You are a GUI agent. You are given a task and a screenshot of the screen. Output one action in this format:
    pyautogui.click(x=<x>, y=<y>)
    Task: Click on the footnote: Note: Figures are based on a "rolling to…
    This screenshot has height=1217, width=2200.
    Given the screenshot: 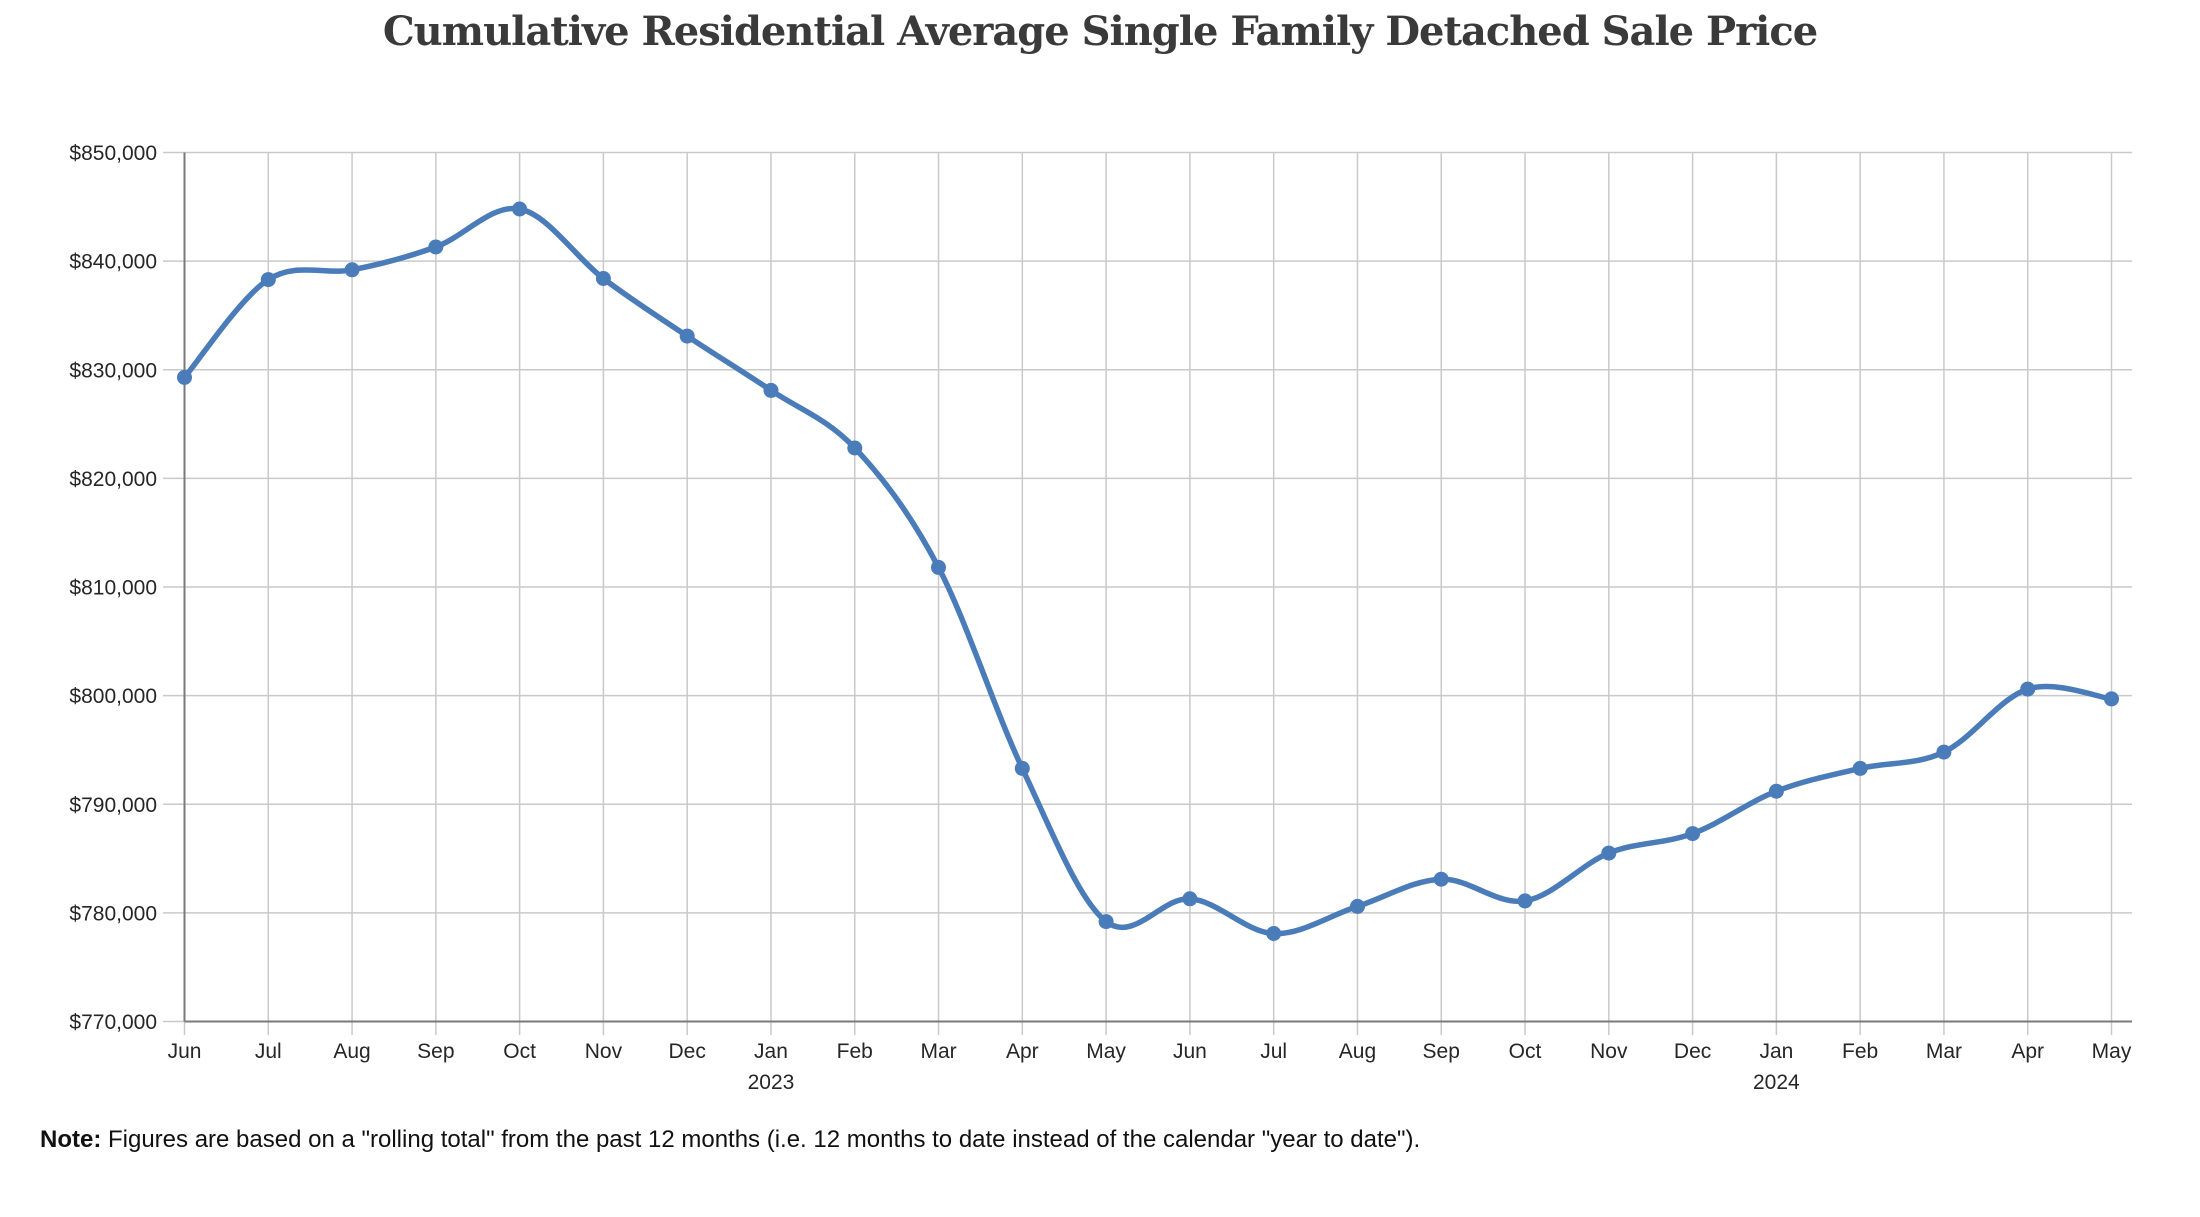 What is the action you would take?
    pyautogui.click(x=730, y=1140)
    